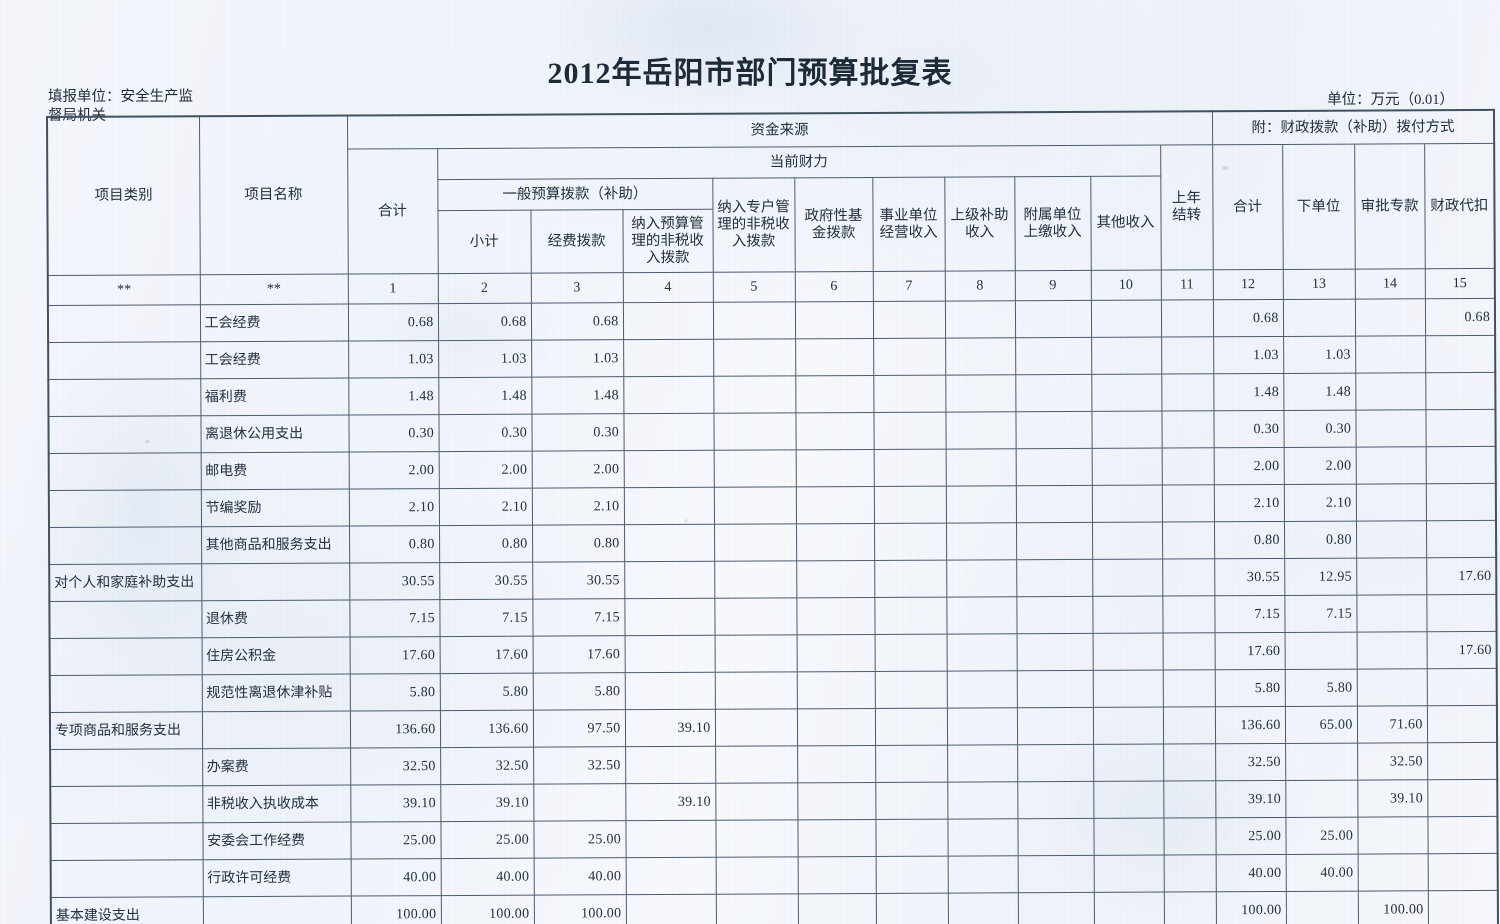 The height and width of the screenshot is (924, 1500). Describe the element at coordinates (275, 582) in the screenshot. I see `cell-item-name` at that location.